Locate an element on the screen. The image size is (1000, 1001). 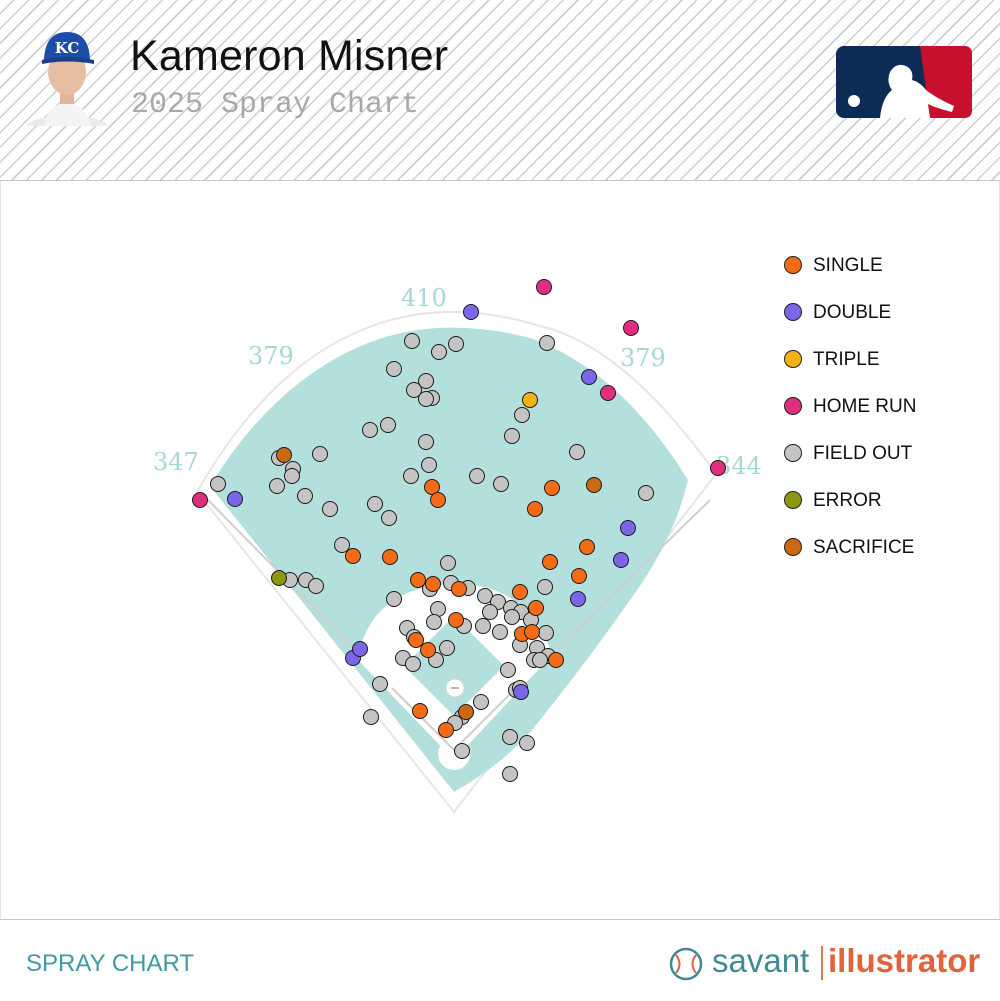
infield-grass is located at coordinates (454, 666).